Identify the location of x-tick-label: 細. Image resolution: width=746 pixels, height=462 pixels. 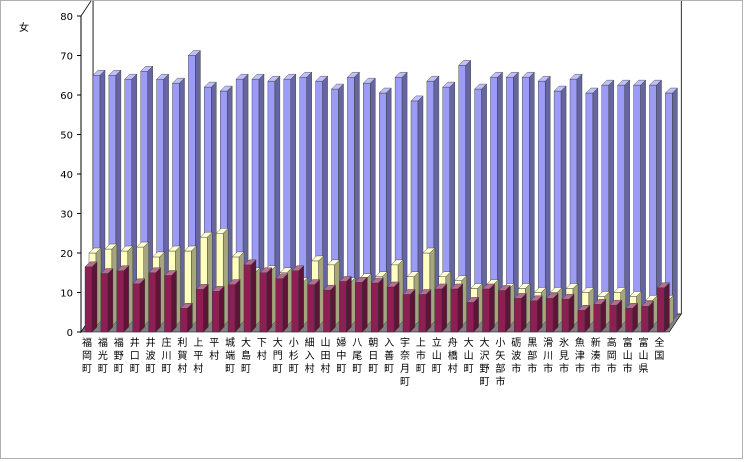
(310, 342).